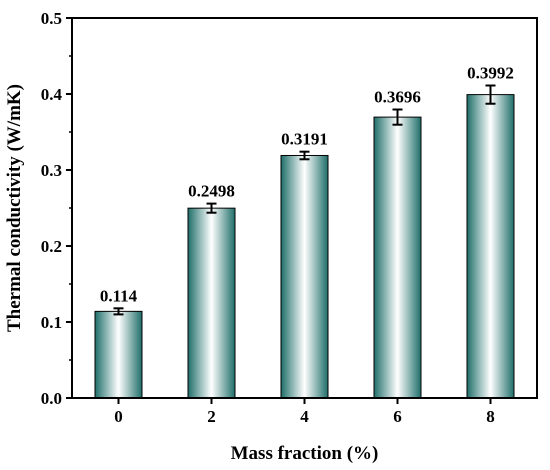 The width and height of the screenshot is (550, 470). Describe the element at coordinates (52, 94) in the screenshot. I see `y-tick-label: 0.4` at that location.